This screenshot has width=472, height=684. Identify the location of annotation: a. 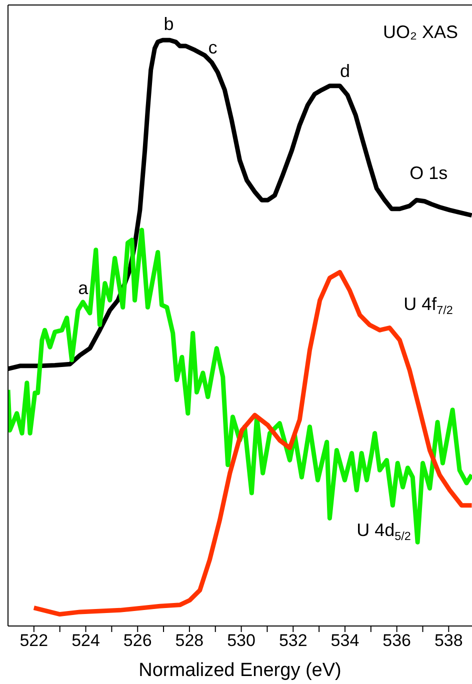
(84, 288).